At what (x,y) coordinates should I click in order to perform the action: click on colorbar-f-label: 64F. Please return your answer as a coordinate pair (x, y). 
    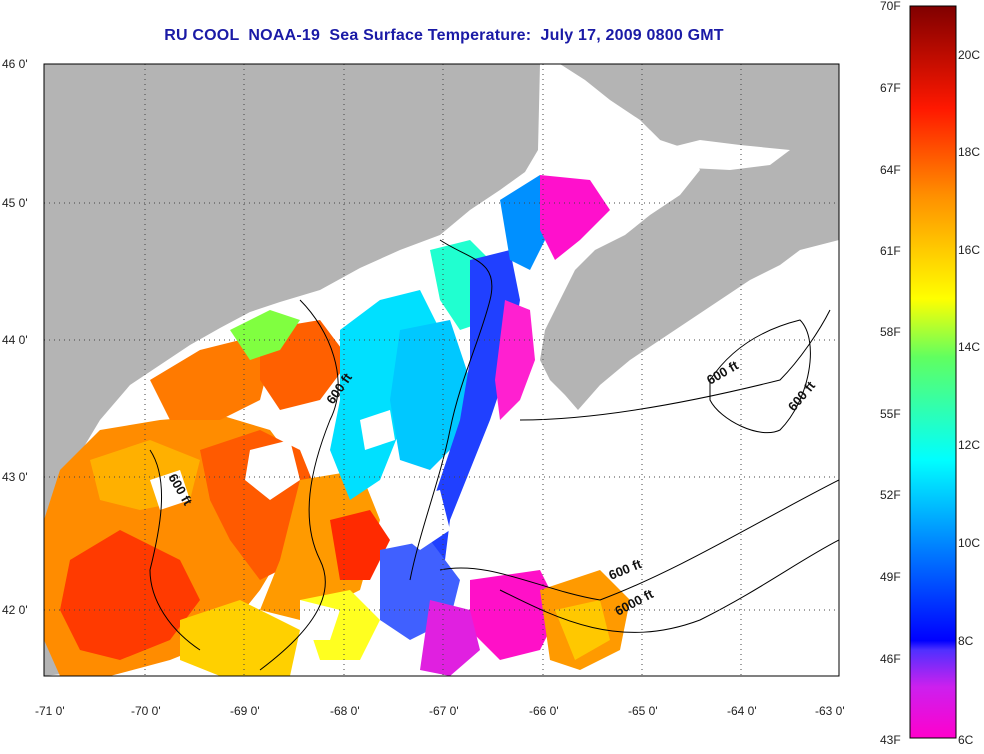
    Looking at the image, I should click on (890, 170).